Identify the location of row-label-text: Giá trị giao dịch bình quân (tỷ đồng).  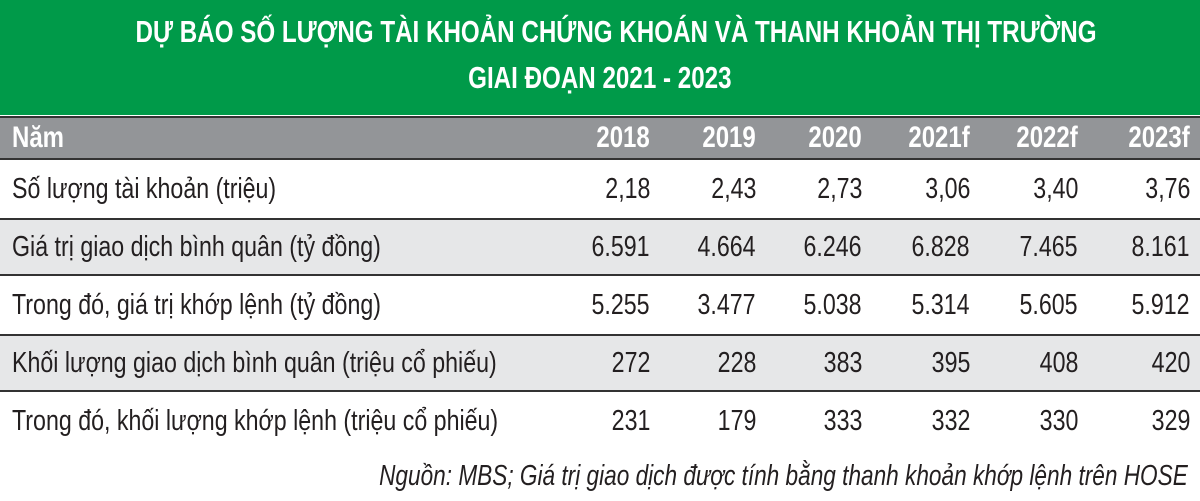
(196, 246).